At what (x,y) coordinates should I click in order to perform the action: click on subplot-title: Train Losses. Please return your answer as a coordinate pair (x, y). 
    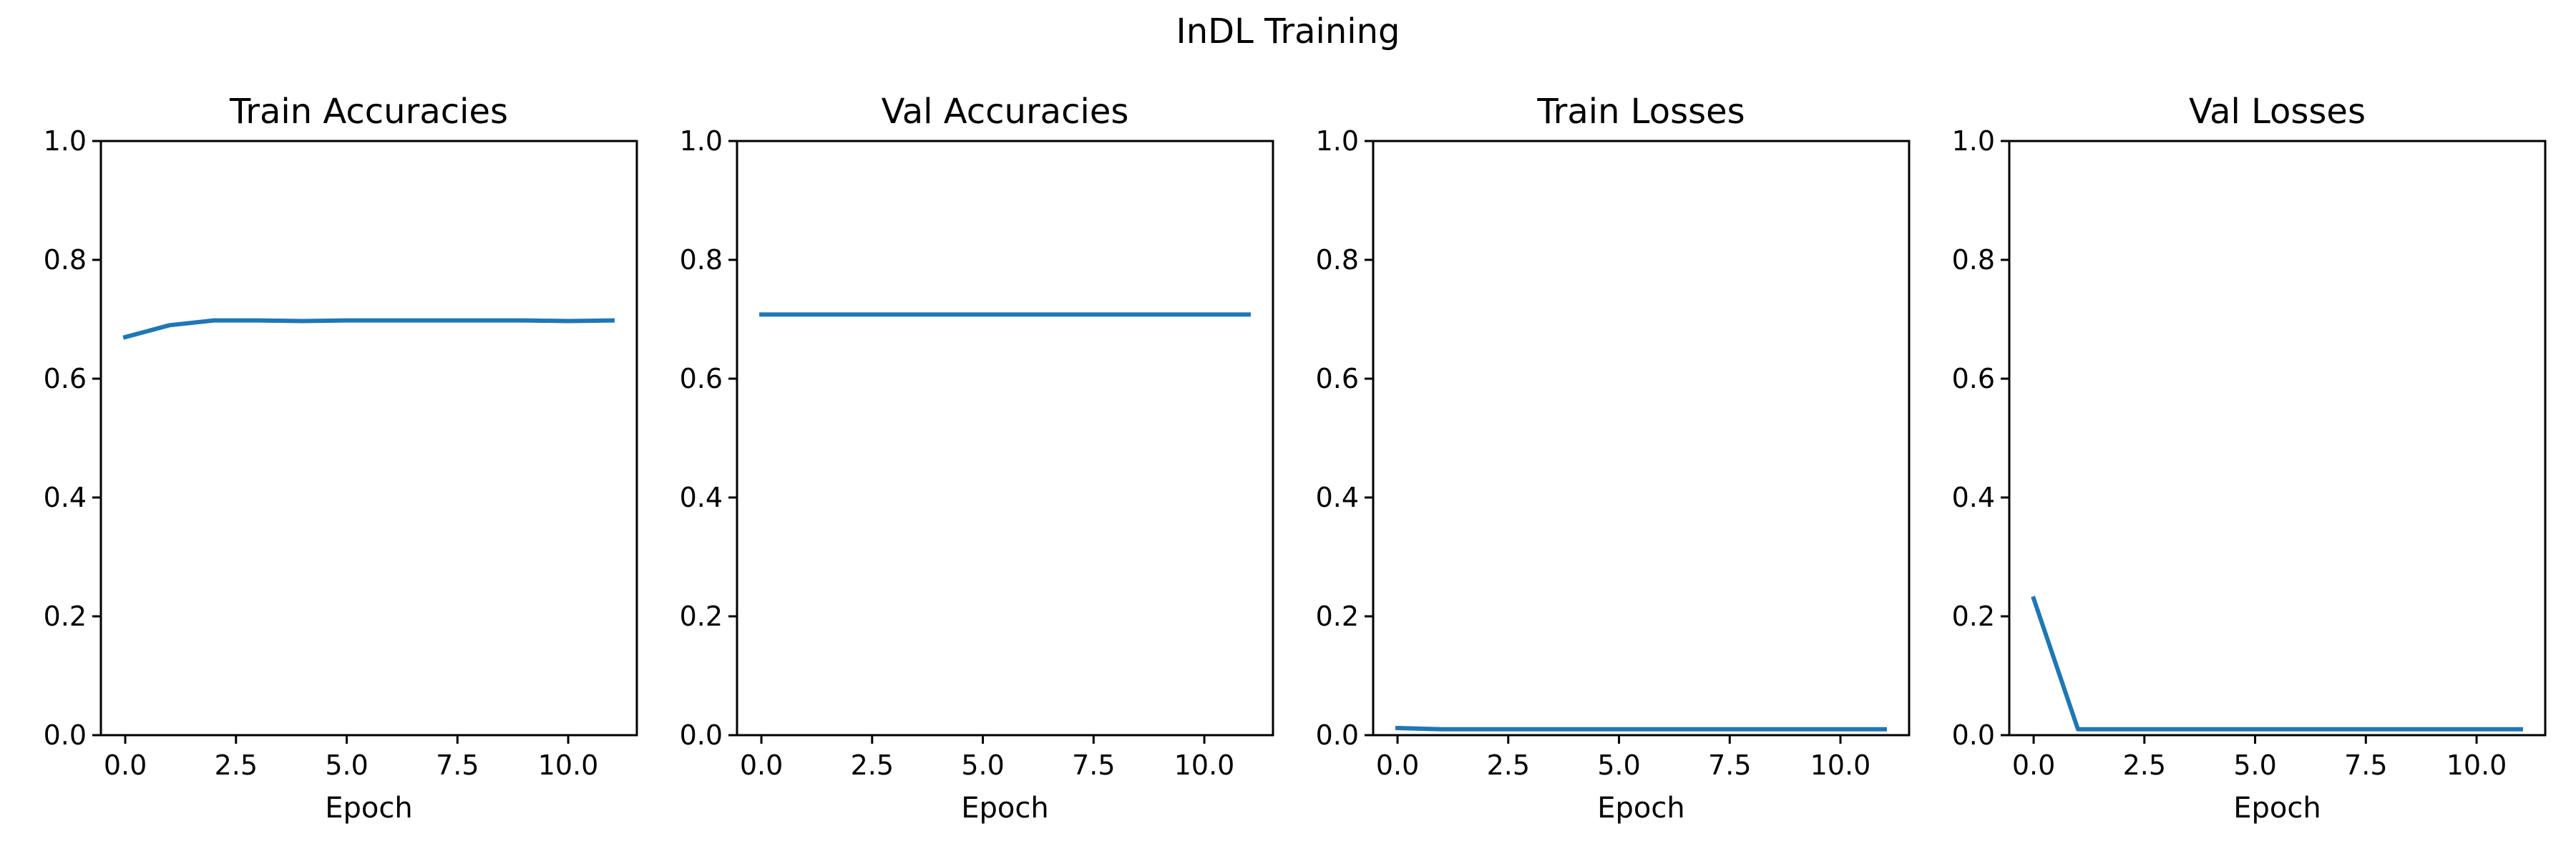
    Looking at the image, I should click on (1640, 112).